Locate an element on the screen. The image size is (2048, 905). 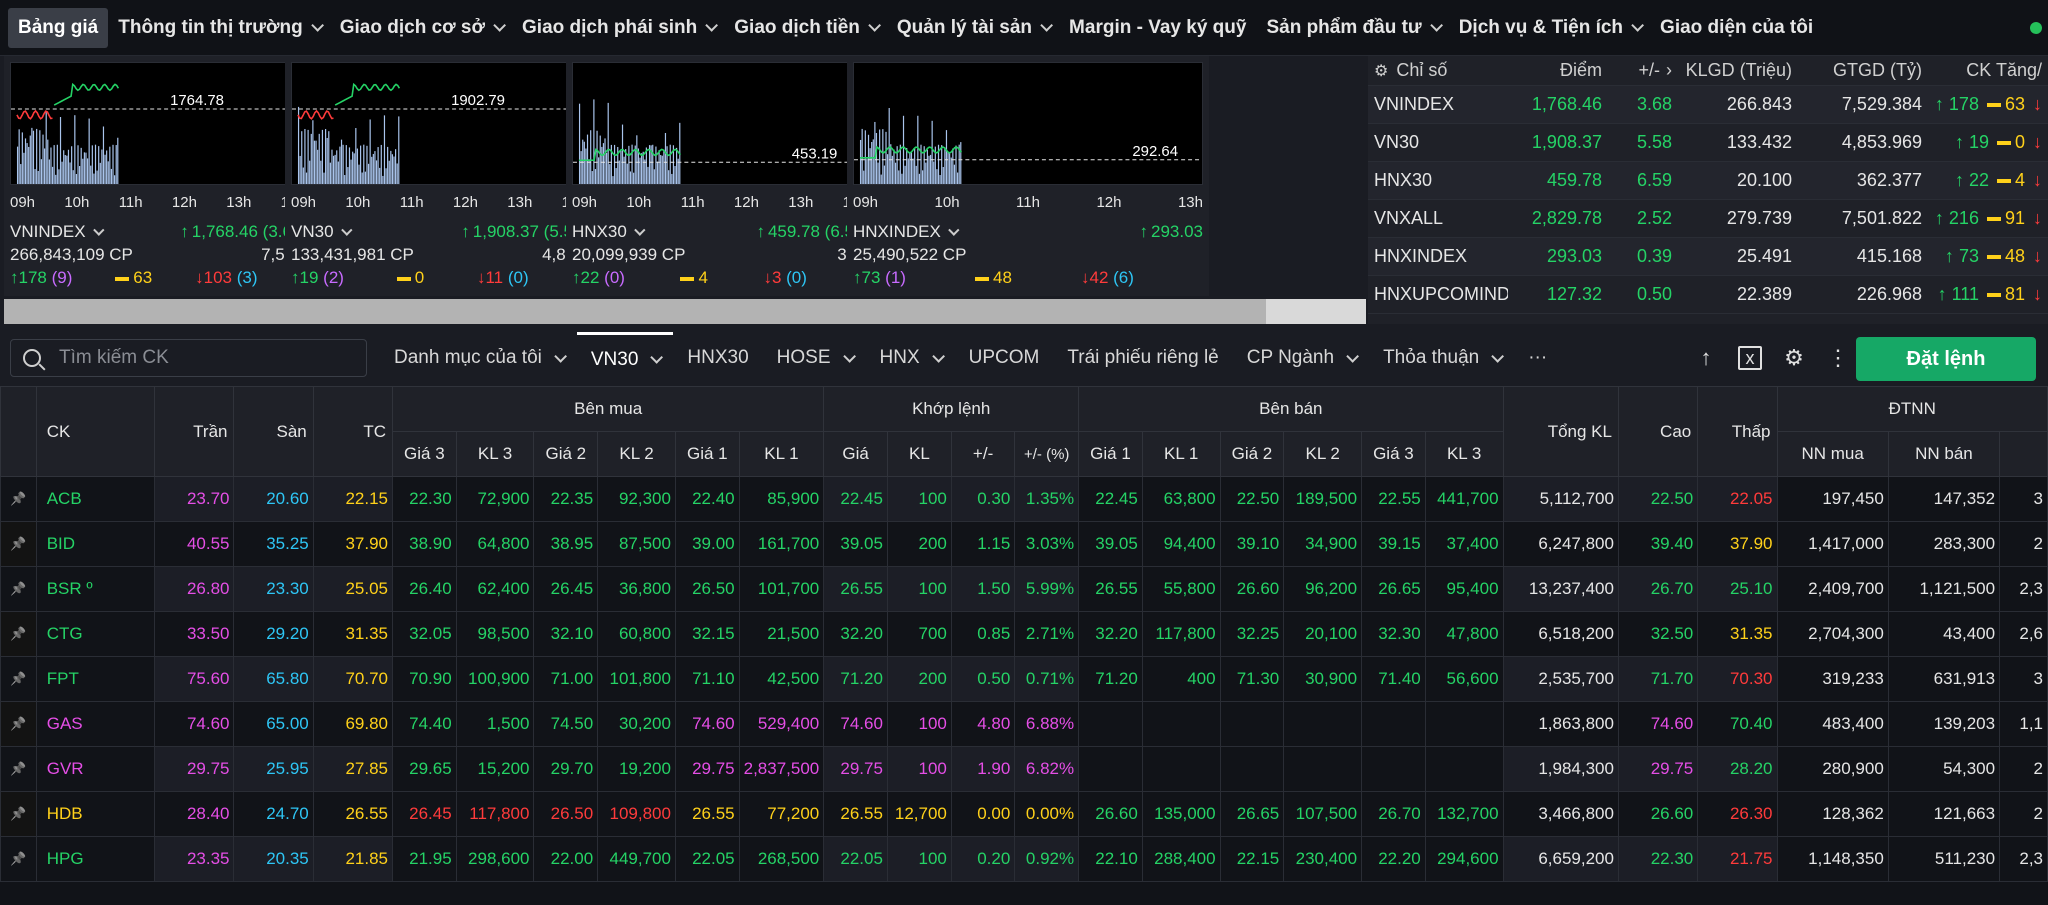
cell-floor: 65.00 is located at coordinates (273, 724).